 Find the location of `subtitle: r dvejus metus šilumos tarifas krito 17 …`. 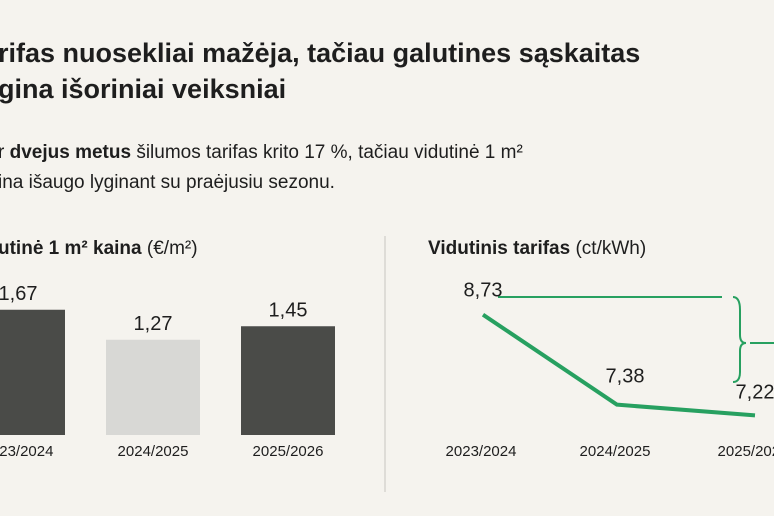

subtitle: r dvejus metus šilumos tarifas krito 17 … is located at coordinates (261, 152).